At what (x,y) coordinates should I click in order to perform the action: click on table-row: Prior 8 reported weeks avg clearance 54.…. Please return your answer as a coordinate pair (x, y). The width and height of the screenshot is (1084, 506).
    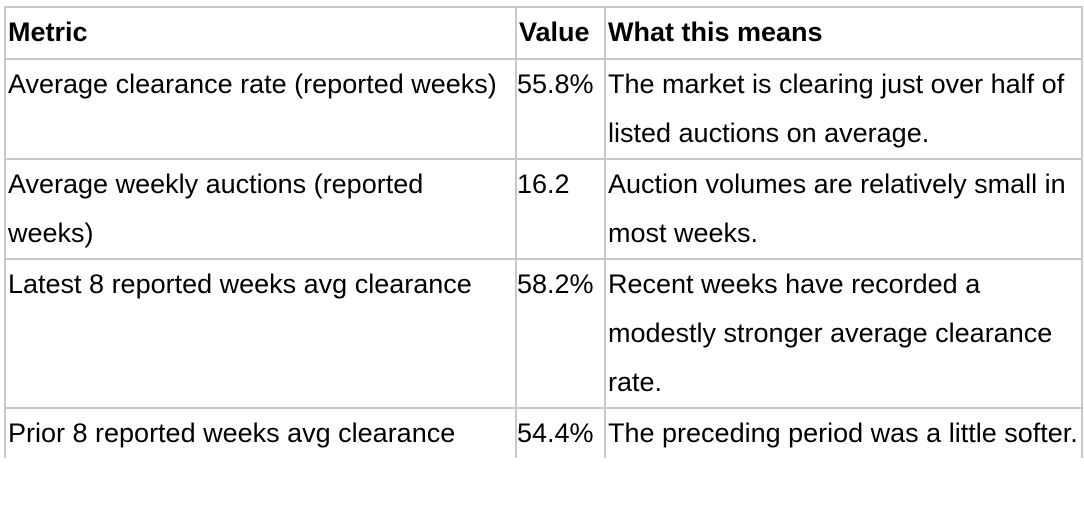
    Looking at the image, I should click on (543, 432).